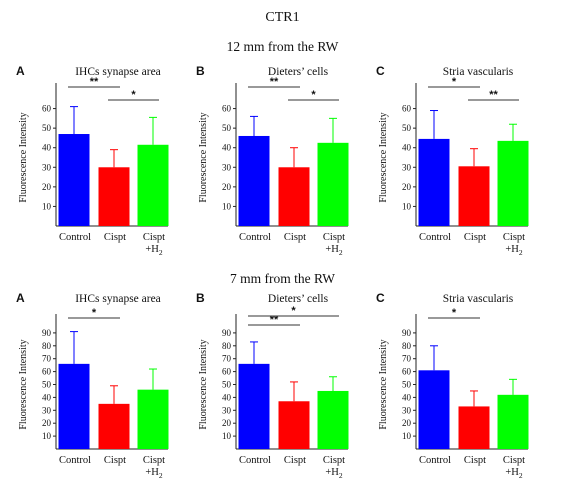 This screenshot has width=565, height=500. What do you see at coordinates (478, 299) in the screenshot?
I see `chart-r1-c-title: Stria vascularis` at bounding box center [478, 299].